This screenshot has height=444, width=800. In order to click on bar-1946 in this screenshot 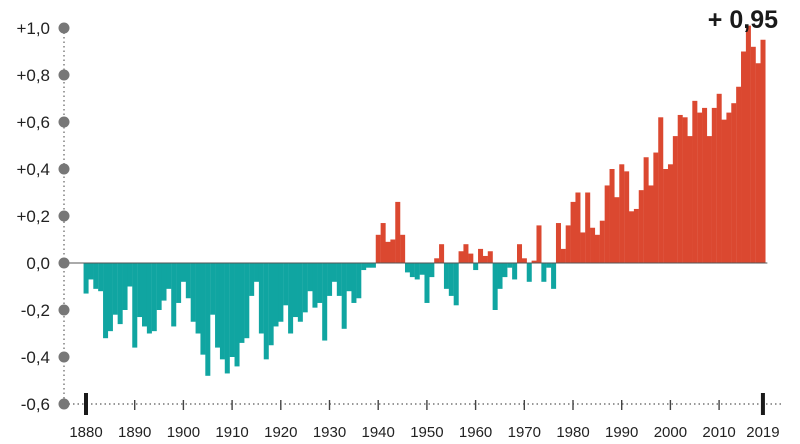, I will do `click(407, 268)`.